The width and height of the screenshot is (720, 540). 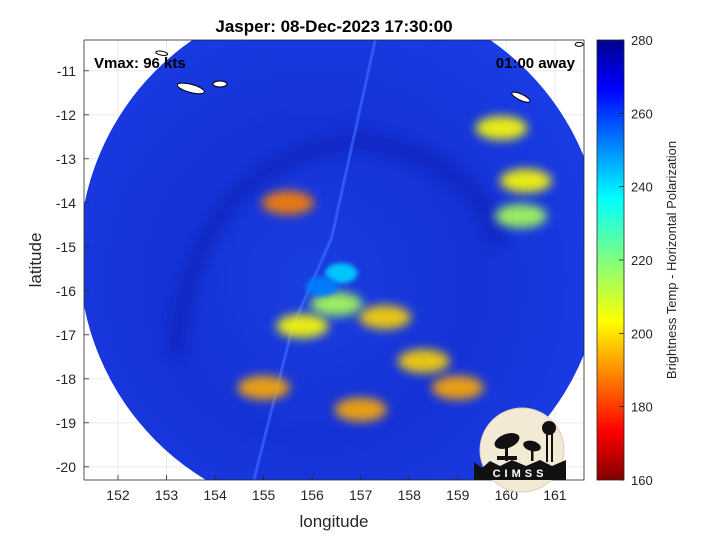 What do you see at coordinates (333, 521) in the screenshot?
I see `x-axis-label: longitude` at bounding box center [333, 521].